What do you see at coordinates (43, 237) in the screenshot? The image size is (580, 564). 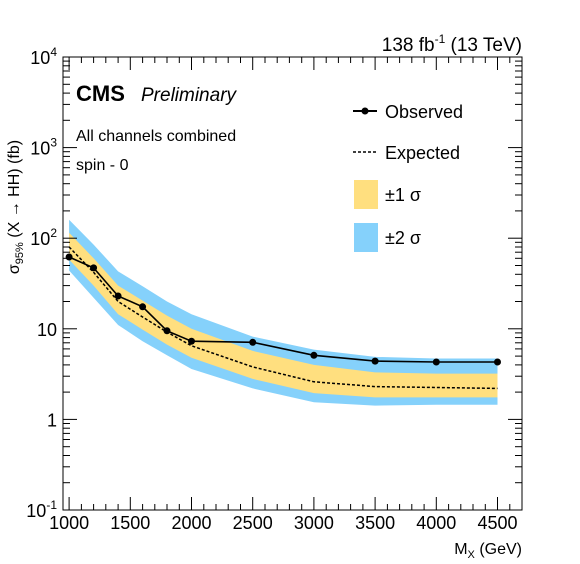 I see `y-tick-label: 10²` at bounding box center [43, 237].